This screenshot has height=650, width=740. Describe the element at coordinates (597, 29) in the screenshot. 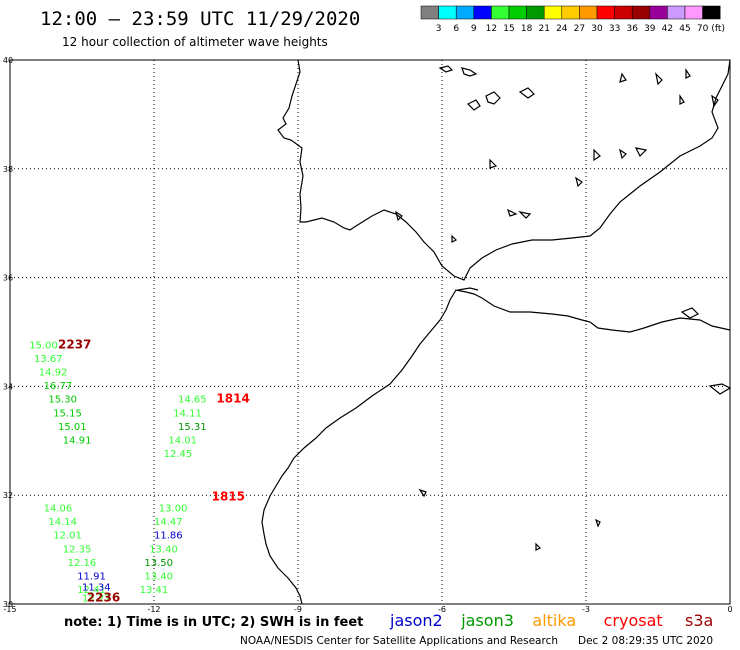

I see `color-scale-label: 30` at that location.